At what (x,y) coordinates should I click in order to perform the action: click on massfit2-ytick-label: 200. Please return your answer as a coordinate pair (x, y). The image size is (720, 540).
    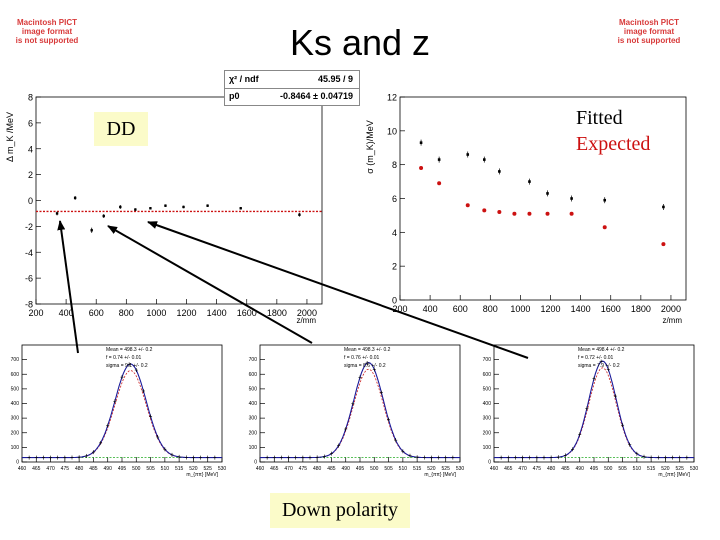
    Looking at the image, I should click on (253, 433).